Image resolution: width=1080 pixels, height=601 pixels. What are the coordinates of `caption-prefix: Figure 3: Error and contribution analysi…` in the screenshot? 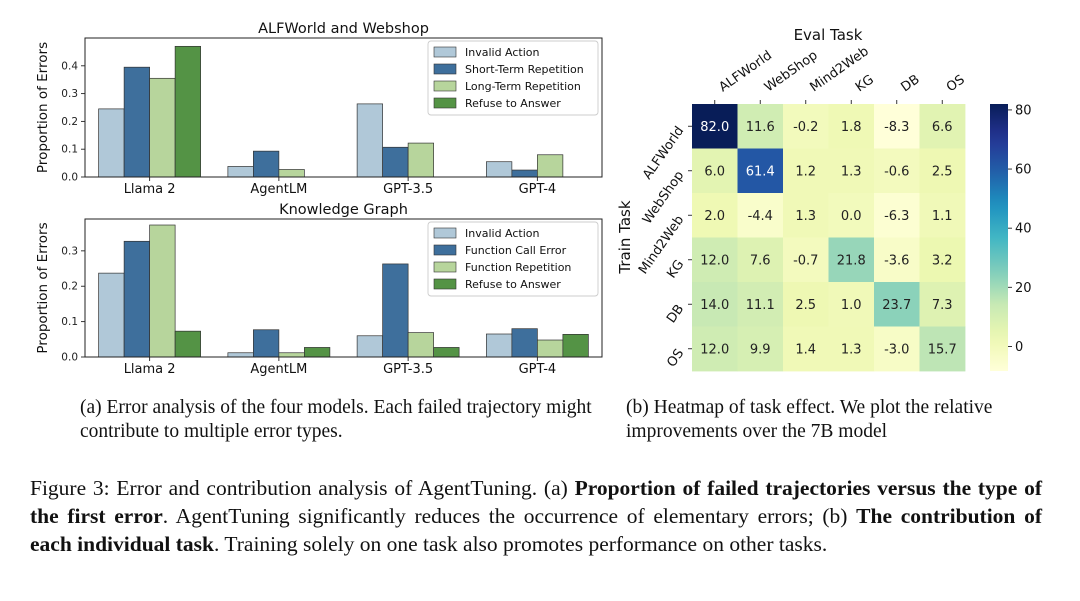 It's located at (302, 488).